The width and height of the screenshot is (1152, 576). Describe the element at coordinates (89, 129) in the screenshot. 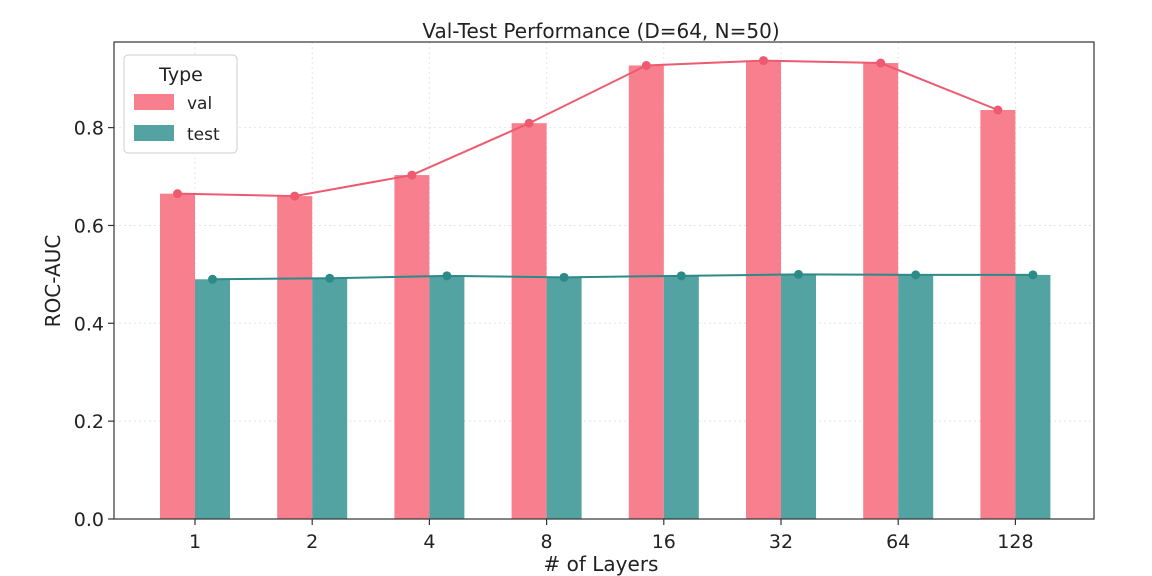

I see `y-tick-label: 0.8` at that location.